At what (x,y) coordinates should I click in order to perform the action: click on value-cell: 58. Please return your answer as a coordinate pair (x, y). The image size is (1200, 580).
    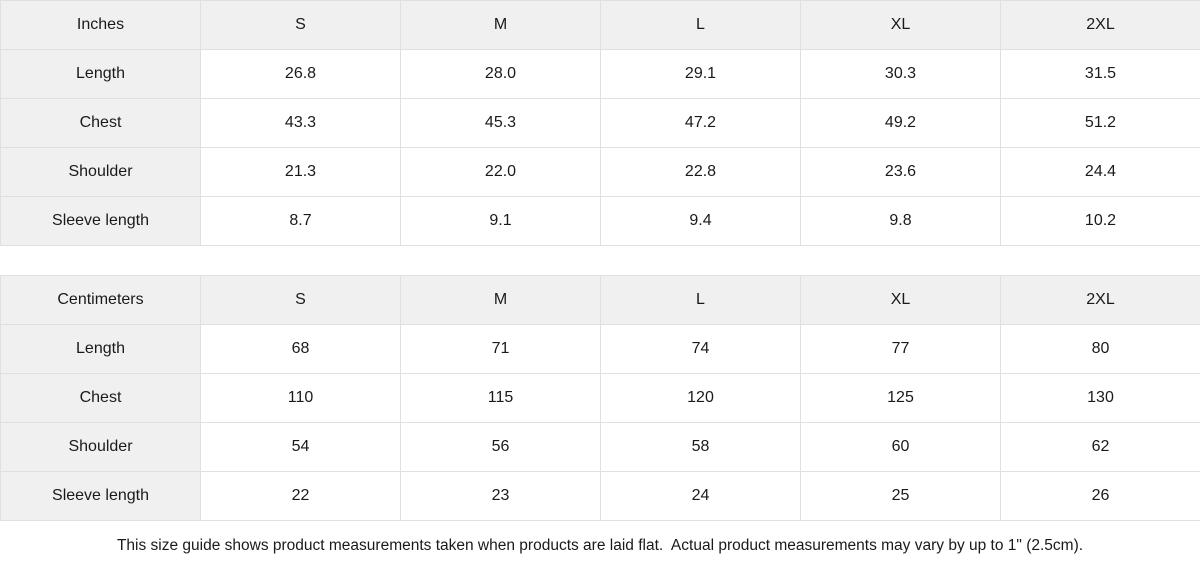
    Looking at the image, I should click on (700, 447).